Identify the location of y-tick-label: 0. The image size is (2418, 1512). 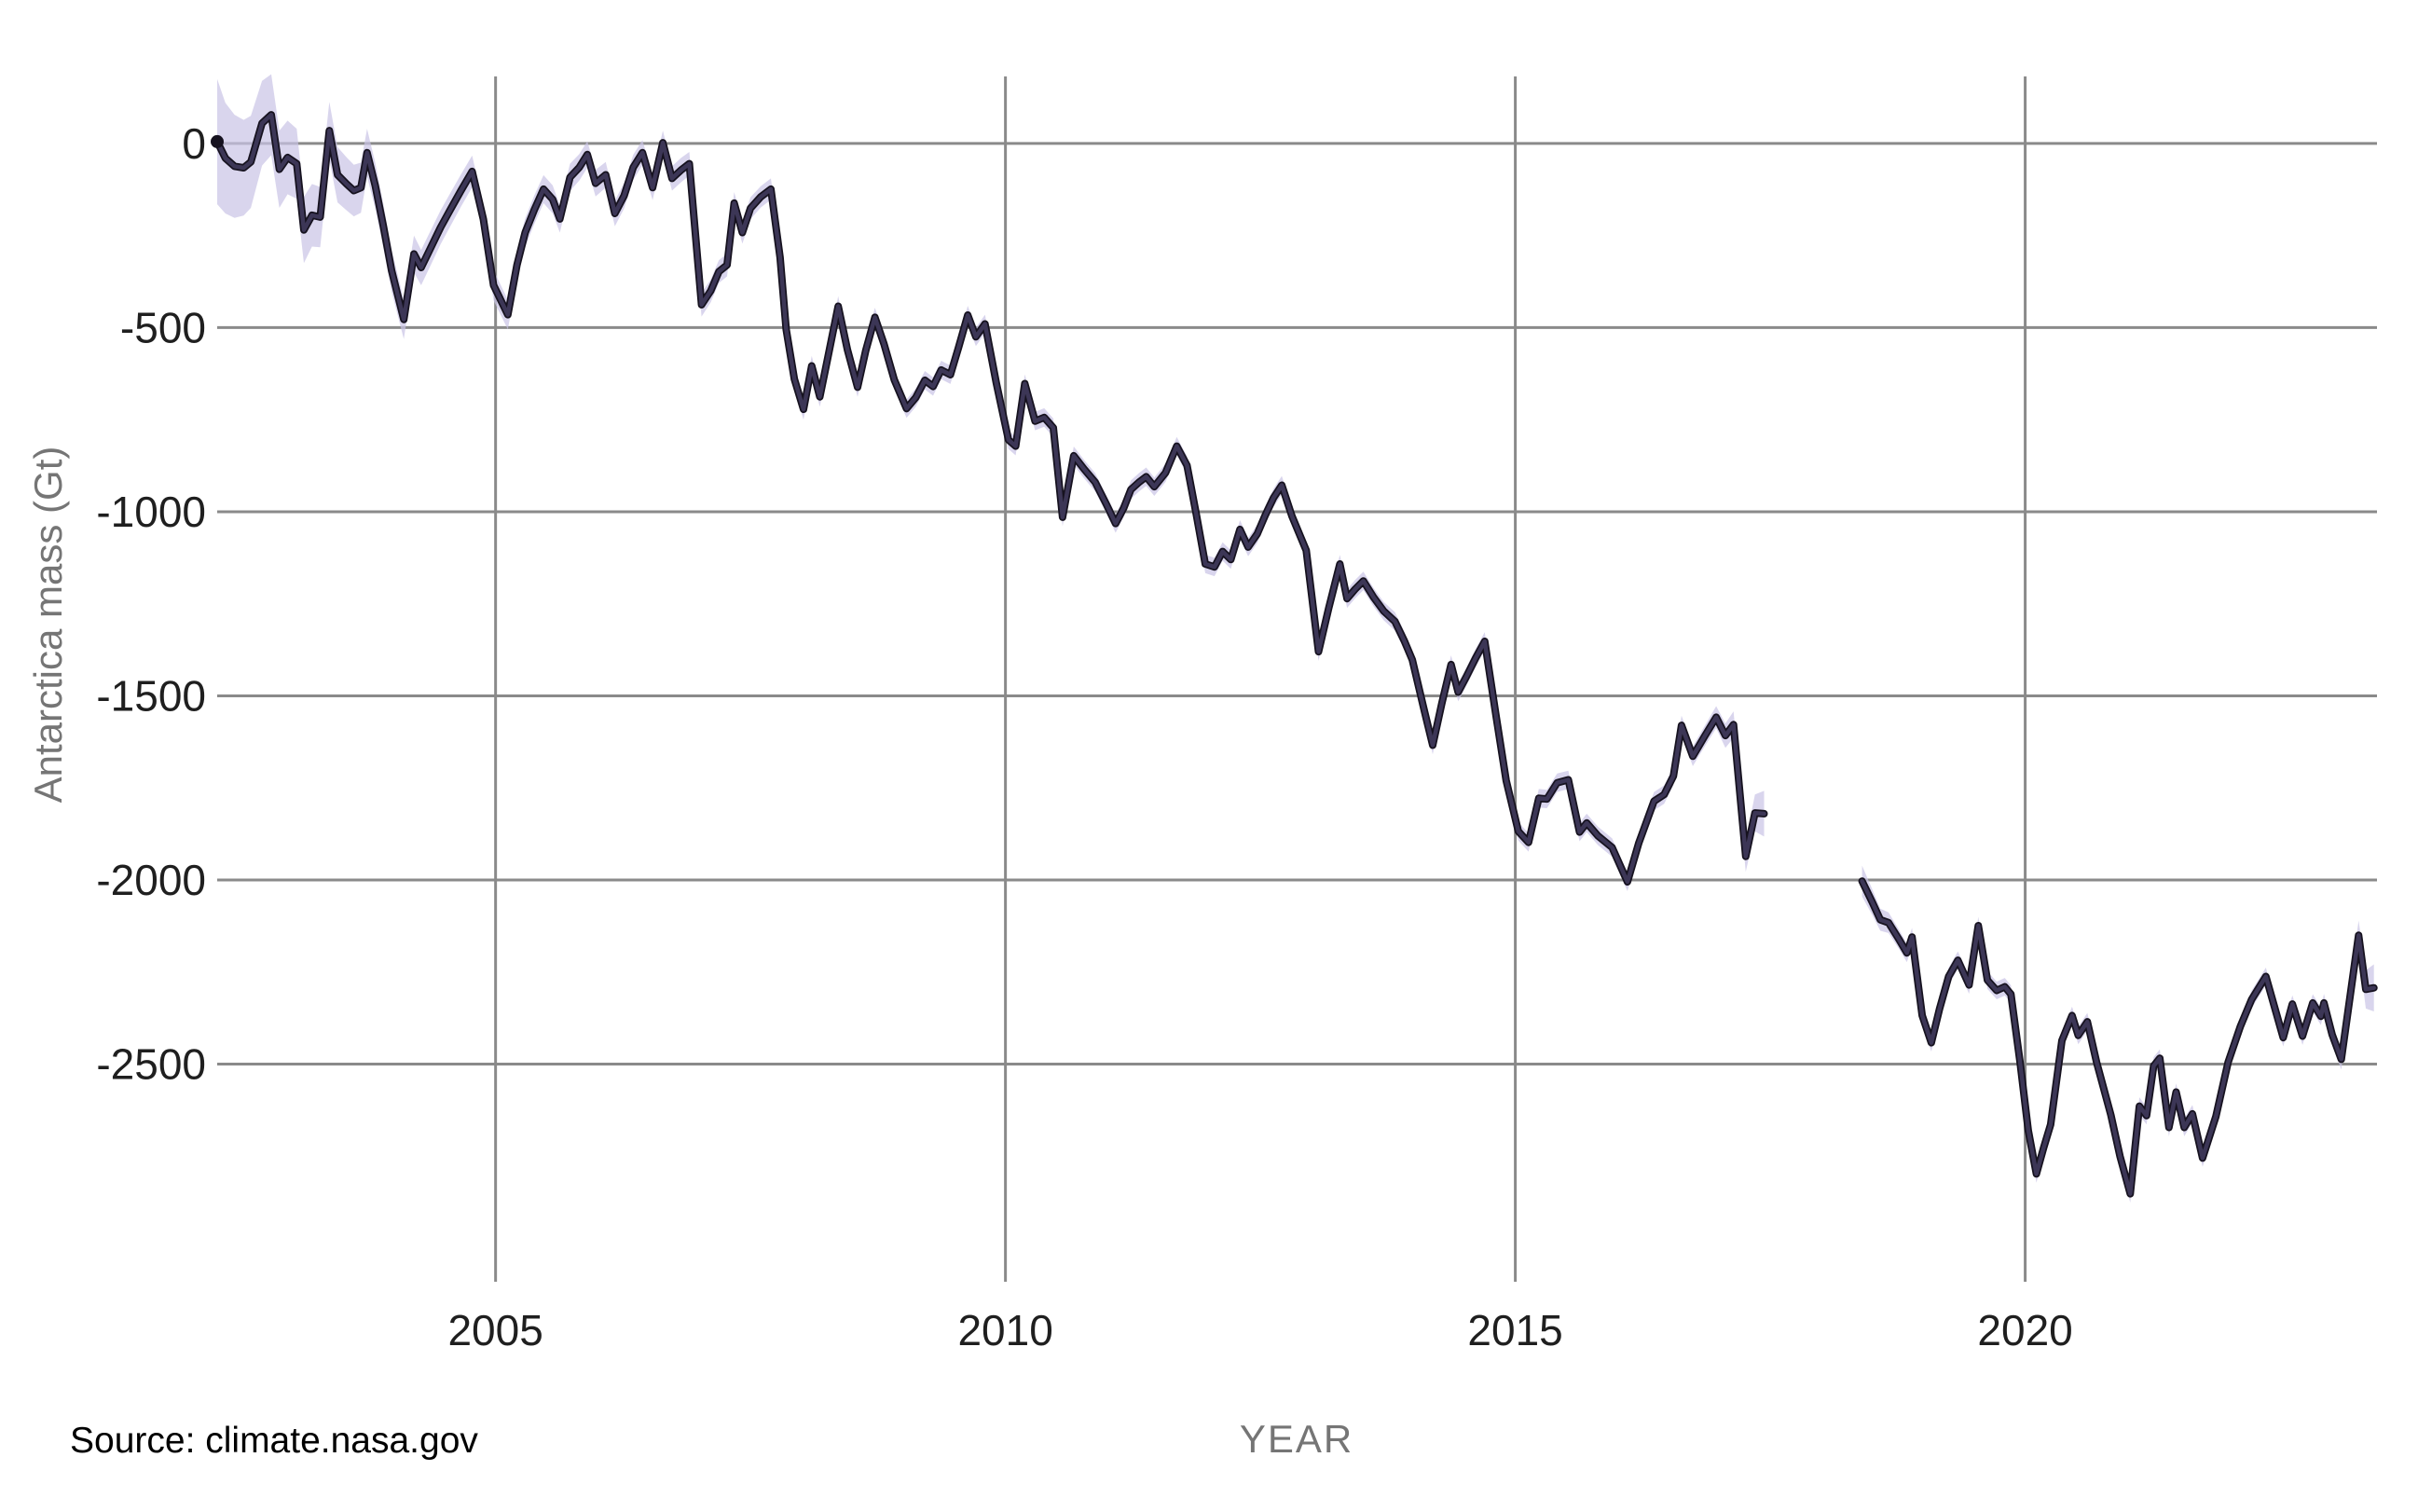
(194, 143).